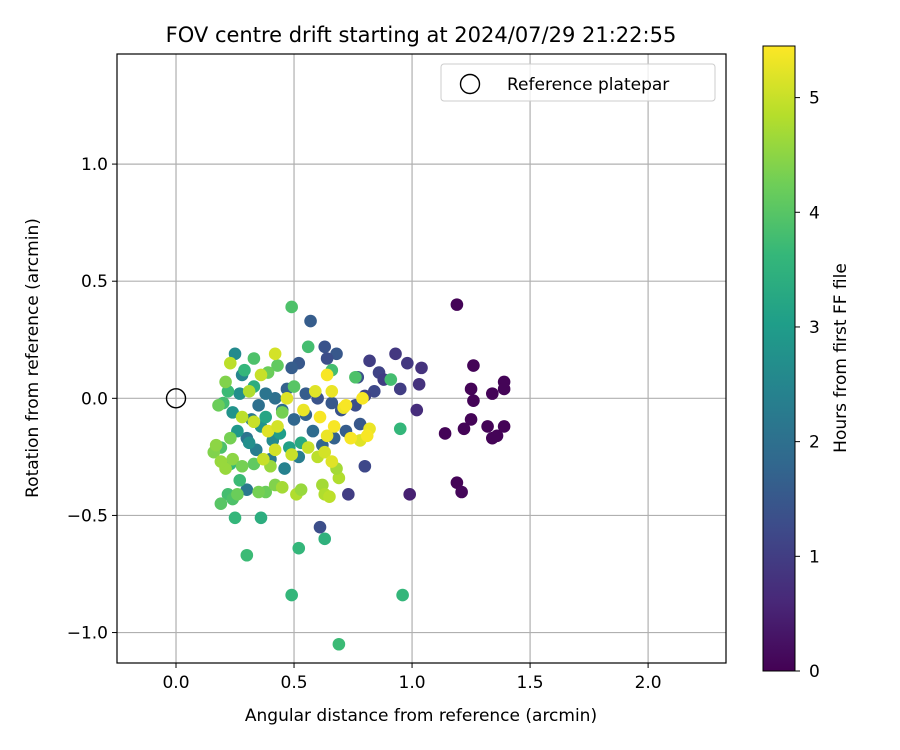 This screenshot has height=750, width=900. I want to click on x-tick-label: 2.0, so click(648, 683).